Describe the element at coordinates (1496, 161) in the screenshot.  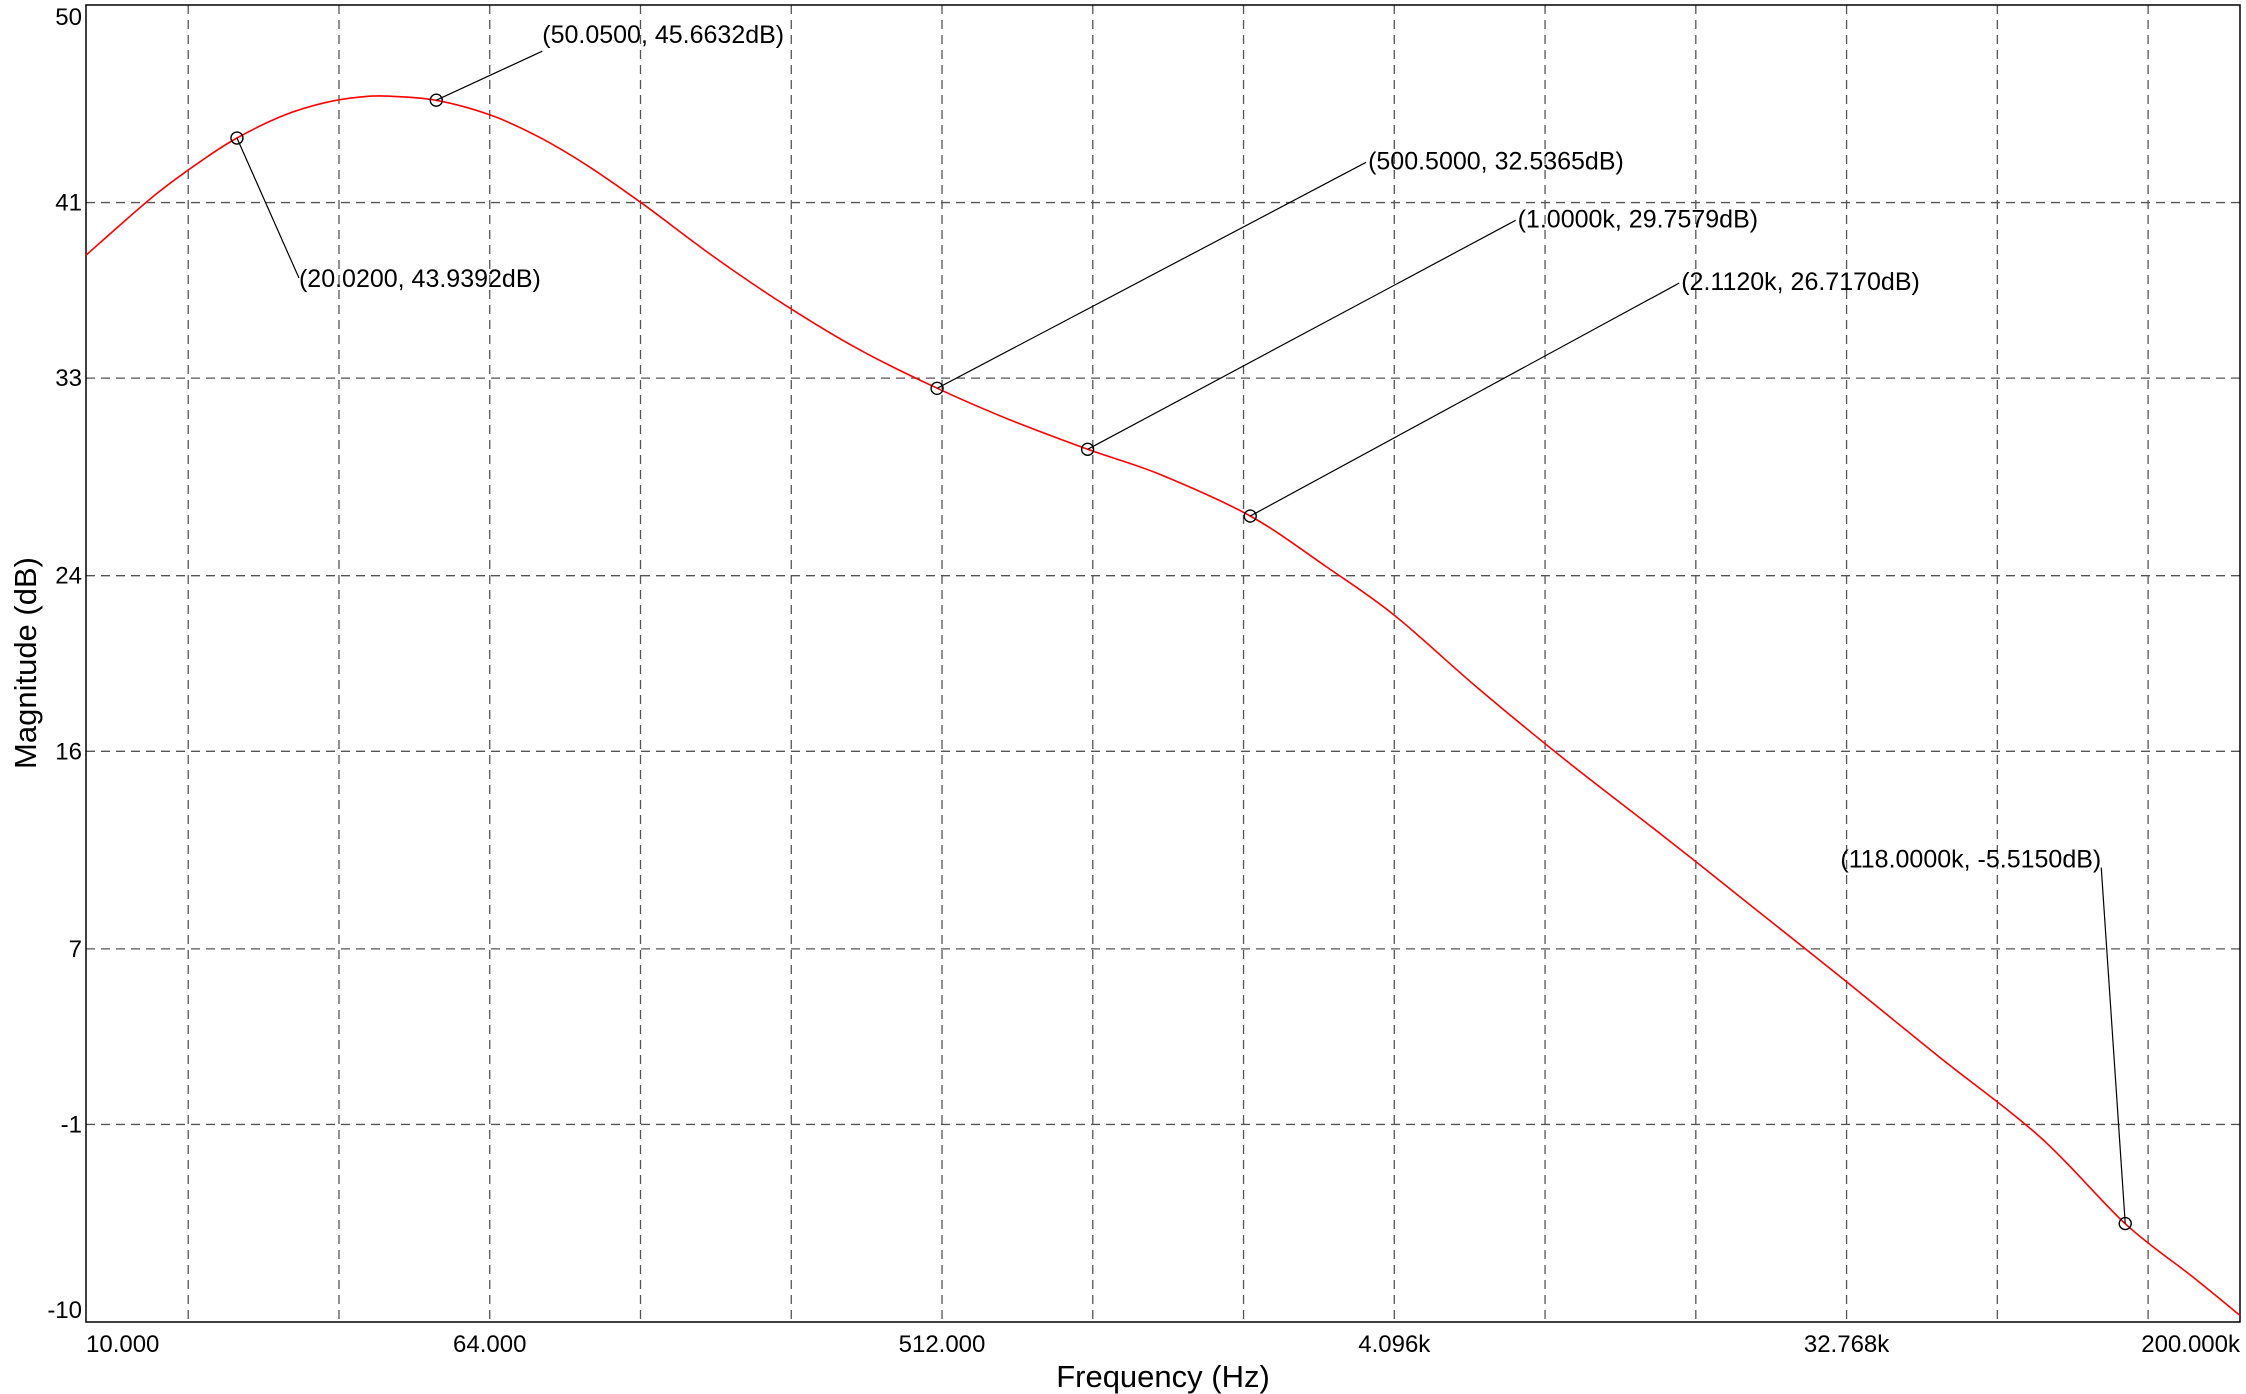
I see `annotation-label: (500.5000, 32.5365dB)` at that location.